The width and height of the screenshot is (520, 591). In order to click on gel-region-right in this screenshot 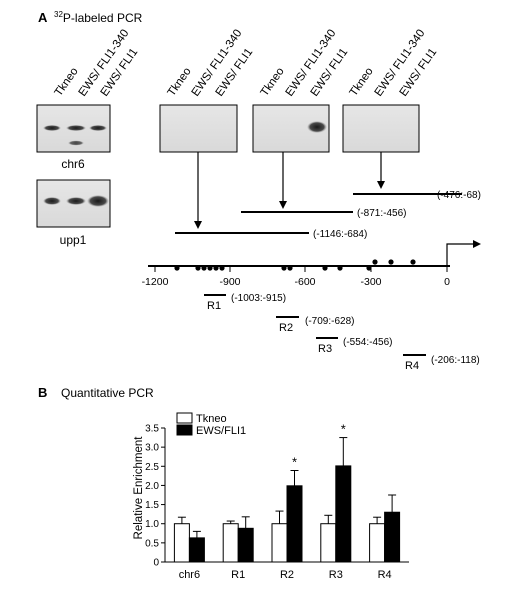, I will do `click(381, 128)`.